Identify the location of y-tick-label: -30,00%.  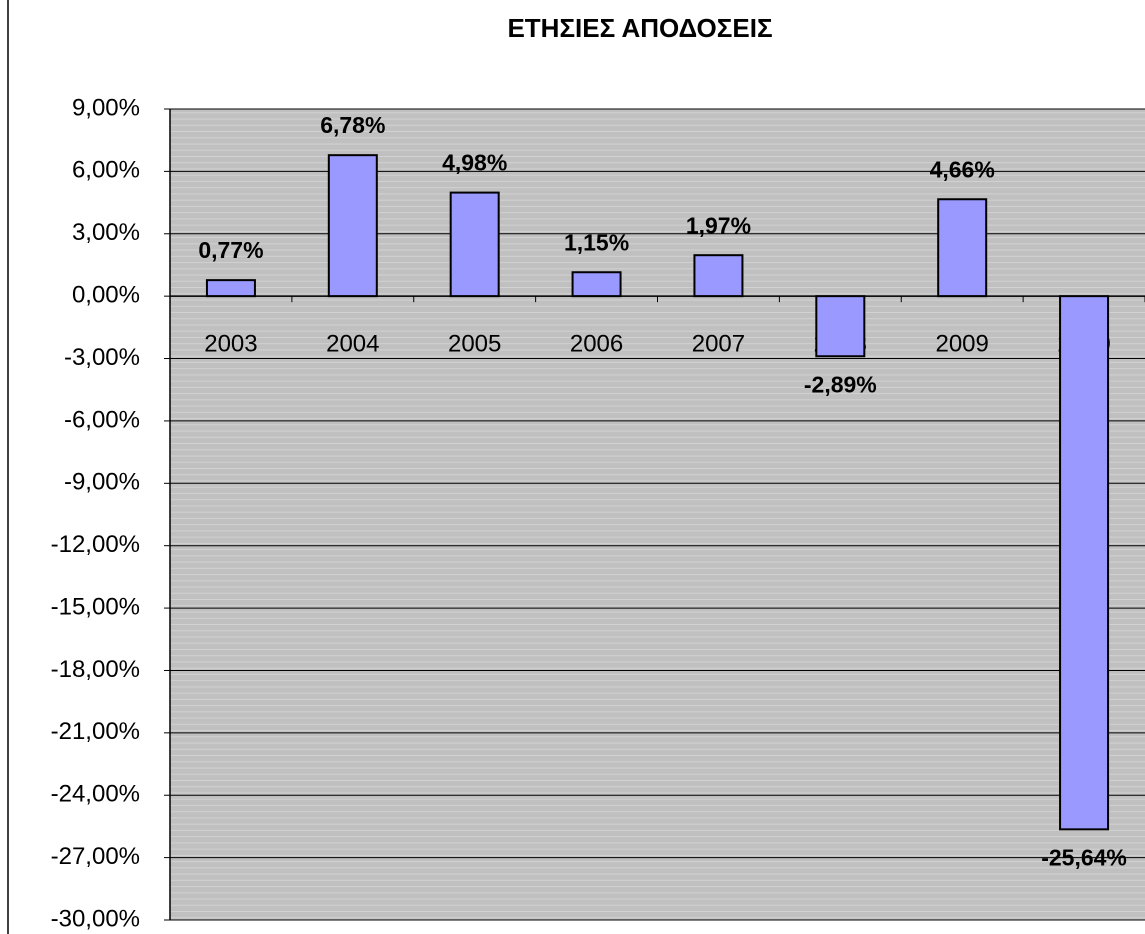
(95, 918).